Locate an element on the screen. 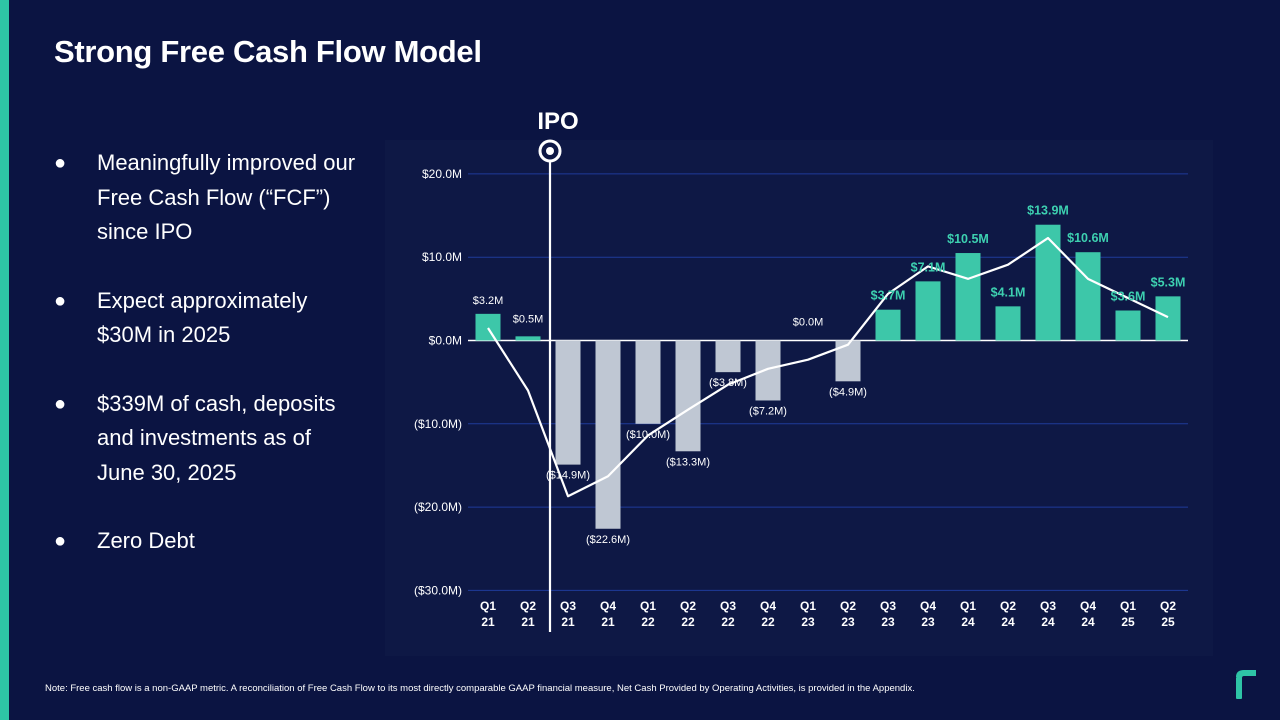 This screenshot has height=720, width=1280. ipo-marker-ring is located at coordinates (550, 151).